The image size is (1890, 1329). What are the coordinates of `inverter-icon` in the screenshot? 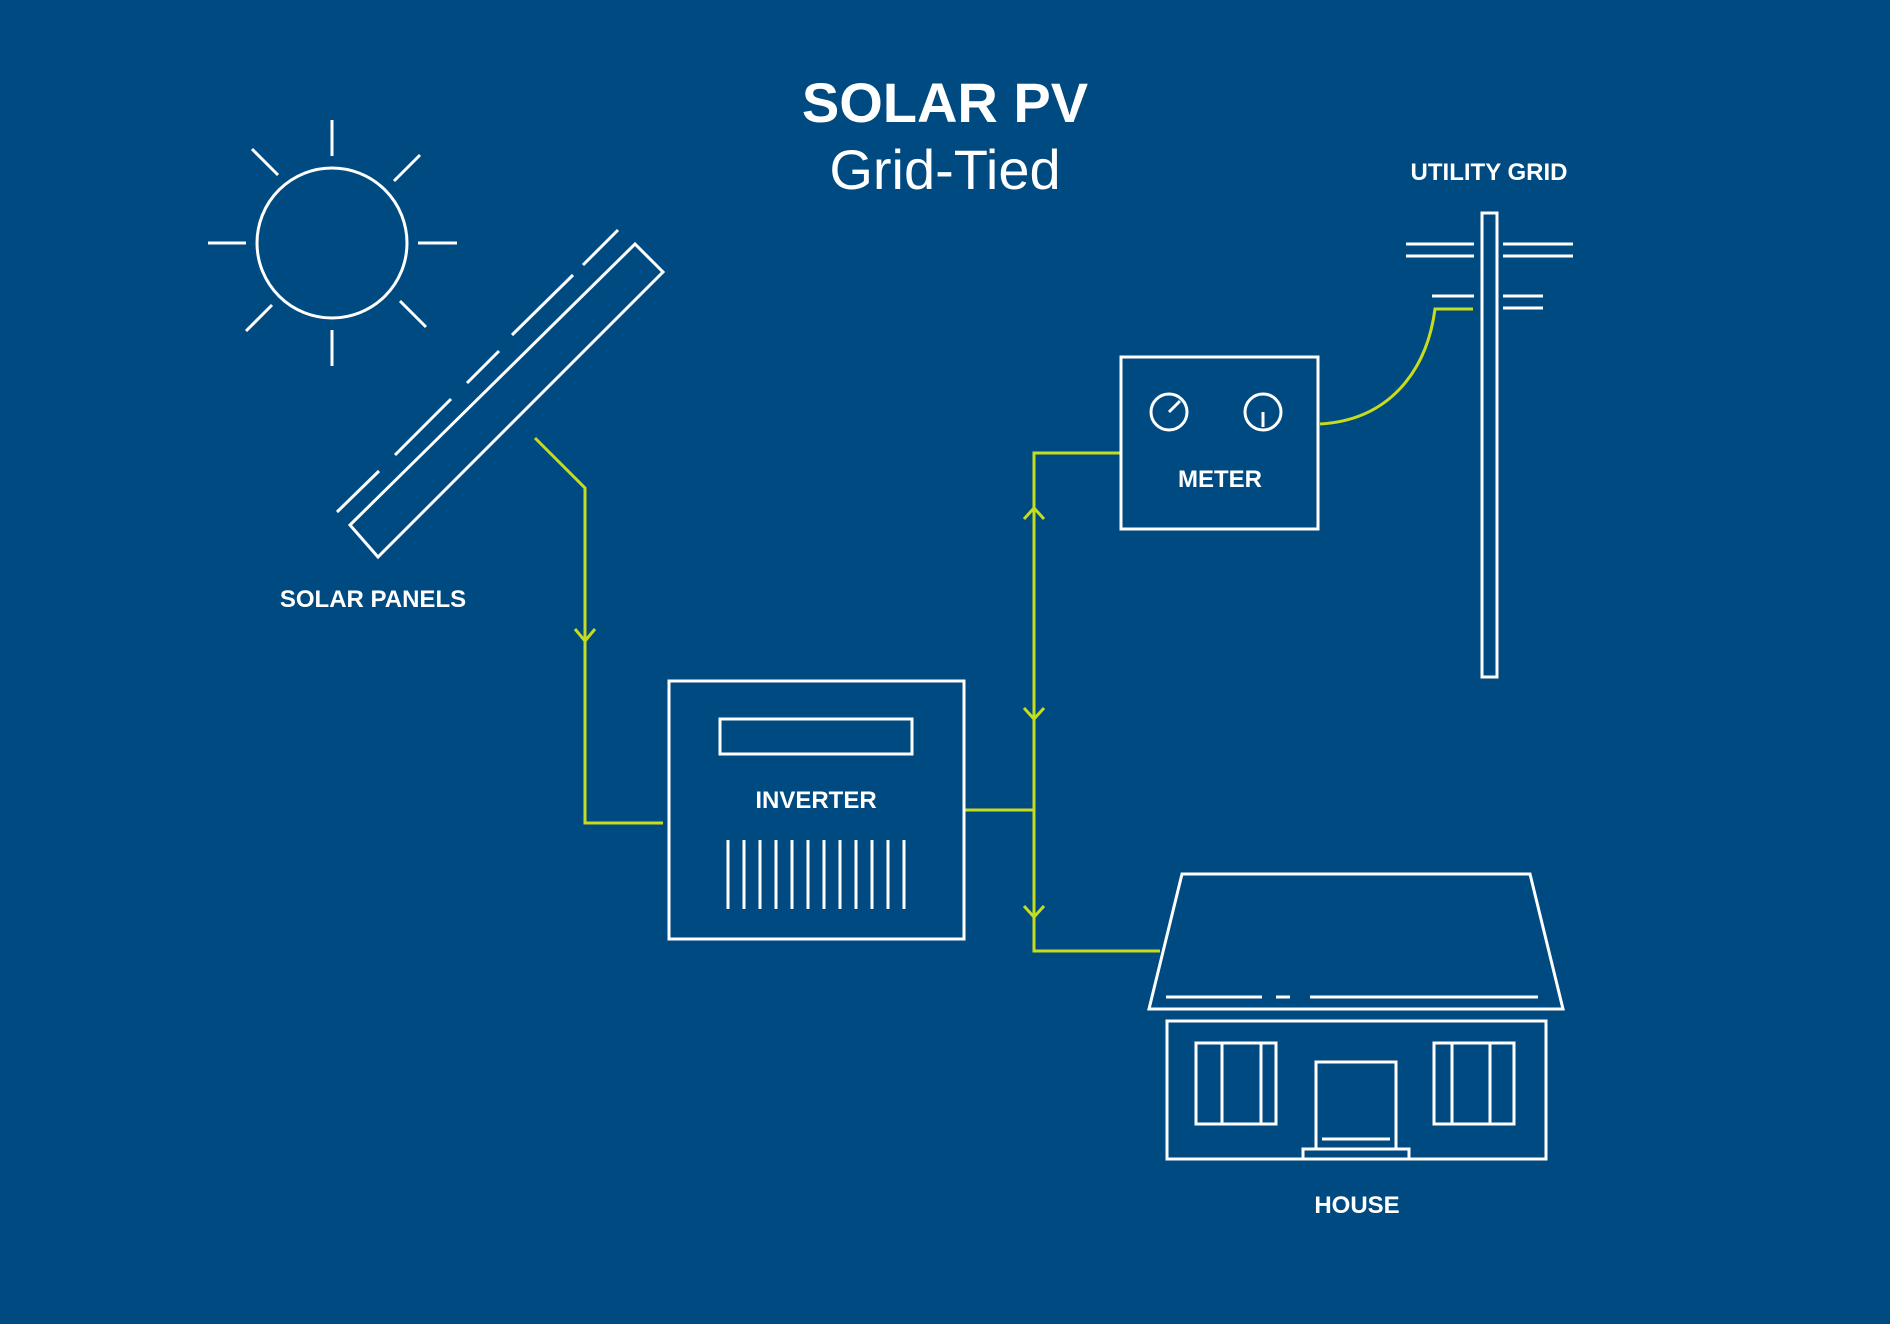 It's located at (816, 810).